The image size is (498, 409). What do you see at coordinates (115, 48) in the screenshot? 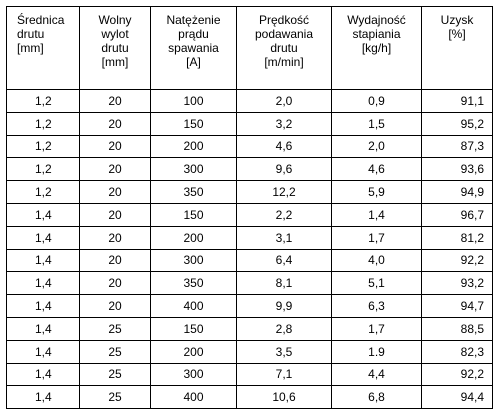
I see `header-free-wire-outlet: Wolny wylot drutu [mm]` at bounding box center [115, 48].